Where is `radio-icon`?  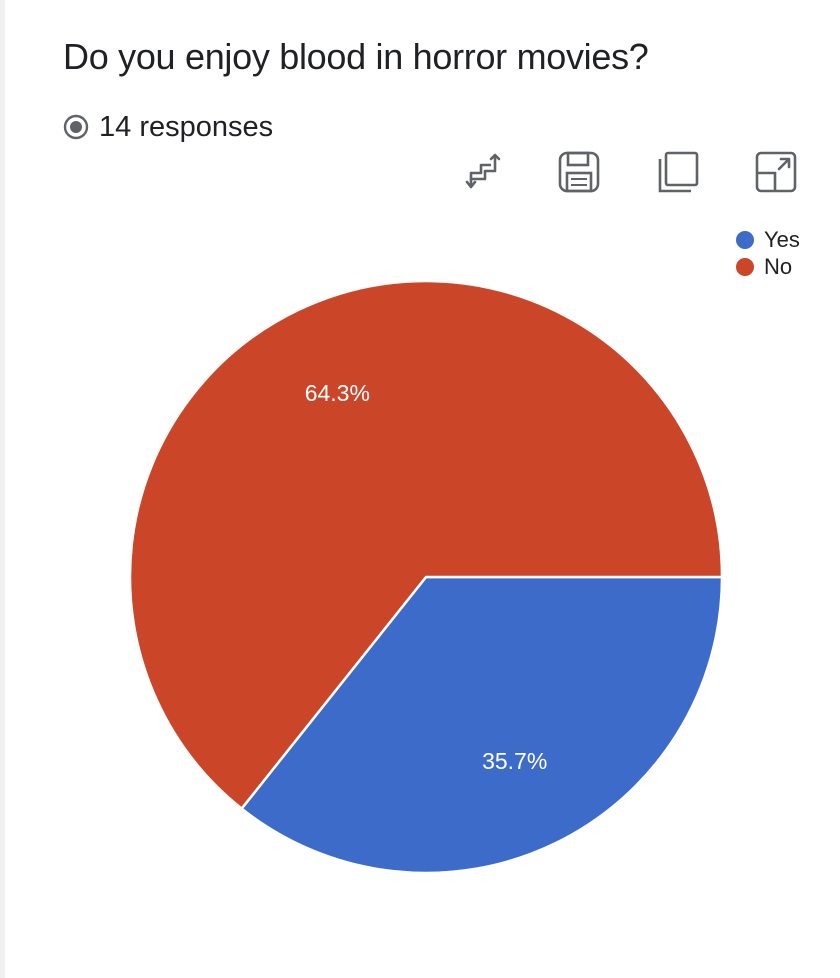 radio-icon is located at coordinates (76, 127).